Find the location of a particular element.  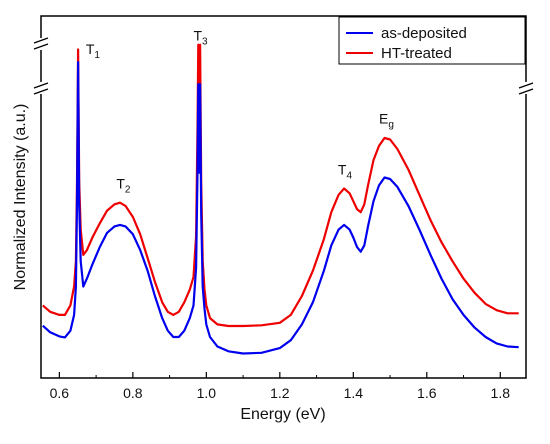

legend: as-deposited HT-treated is located at coordinates (432, 40).